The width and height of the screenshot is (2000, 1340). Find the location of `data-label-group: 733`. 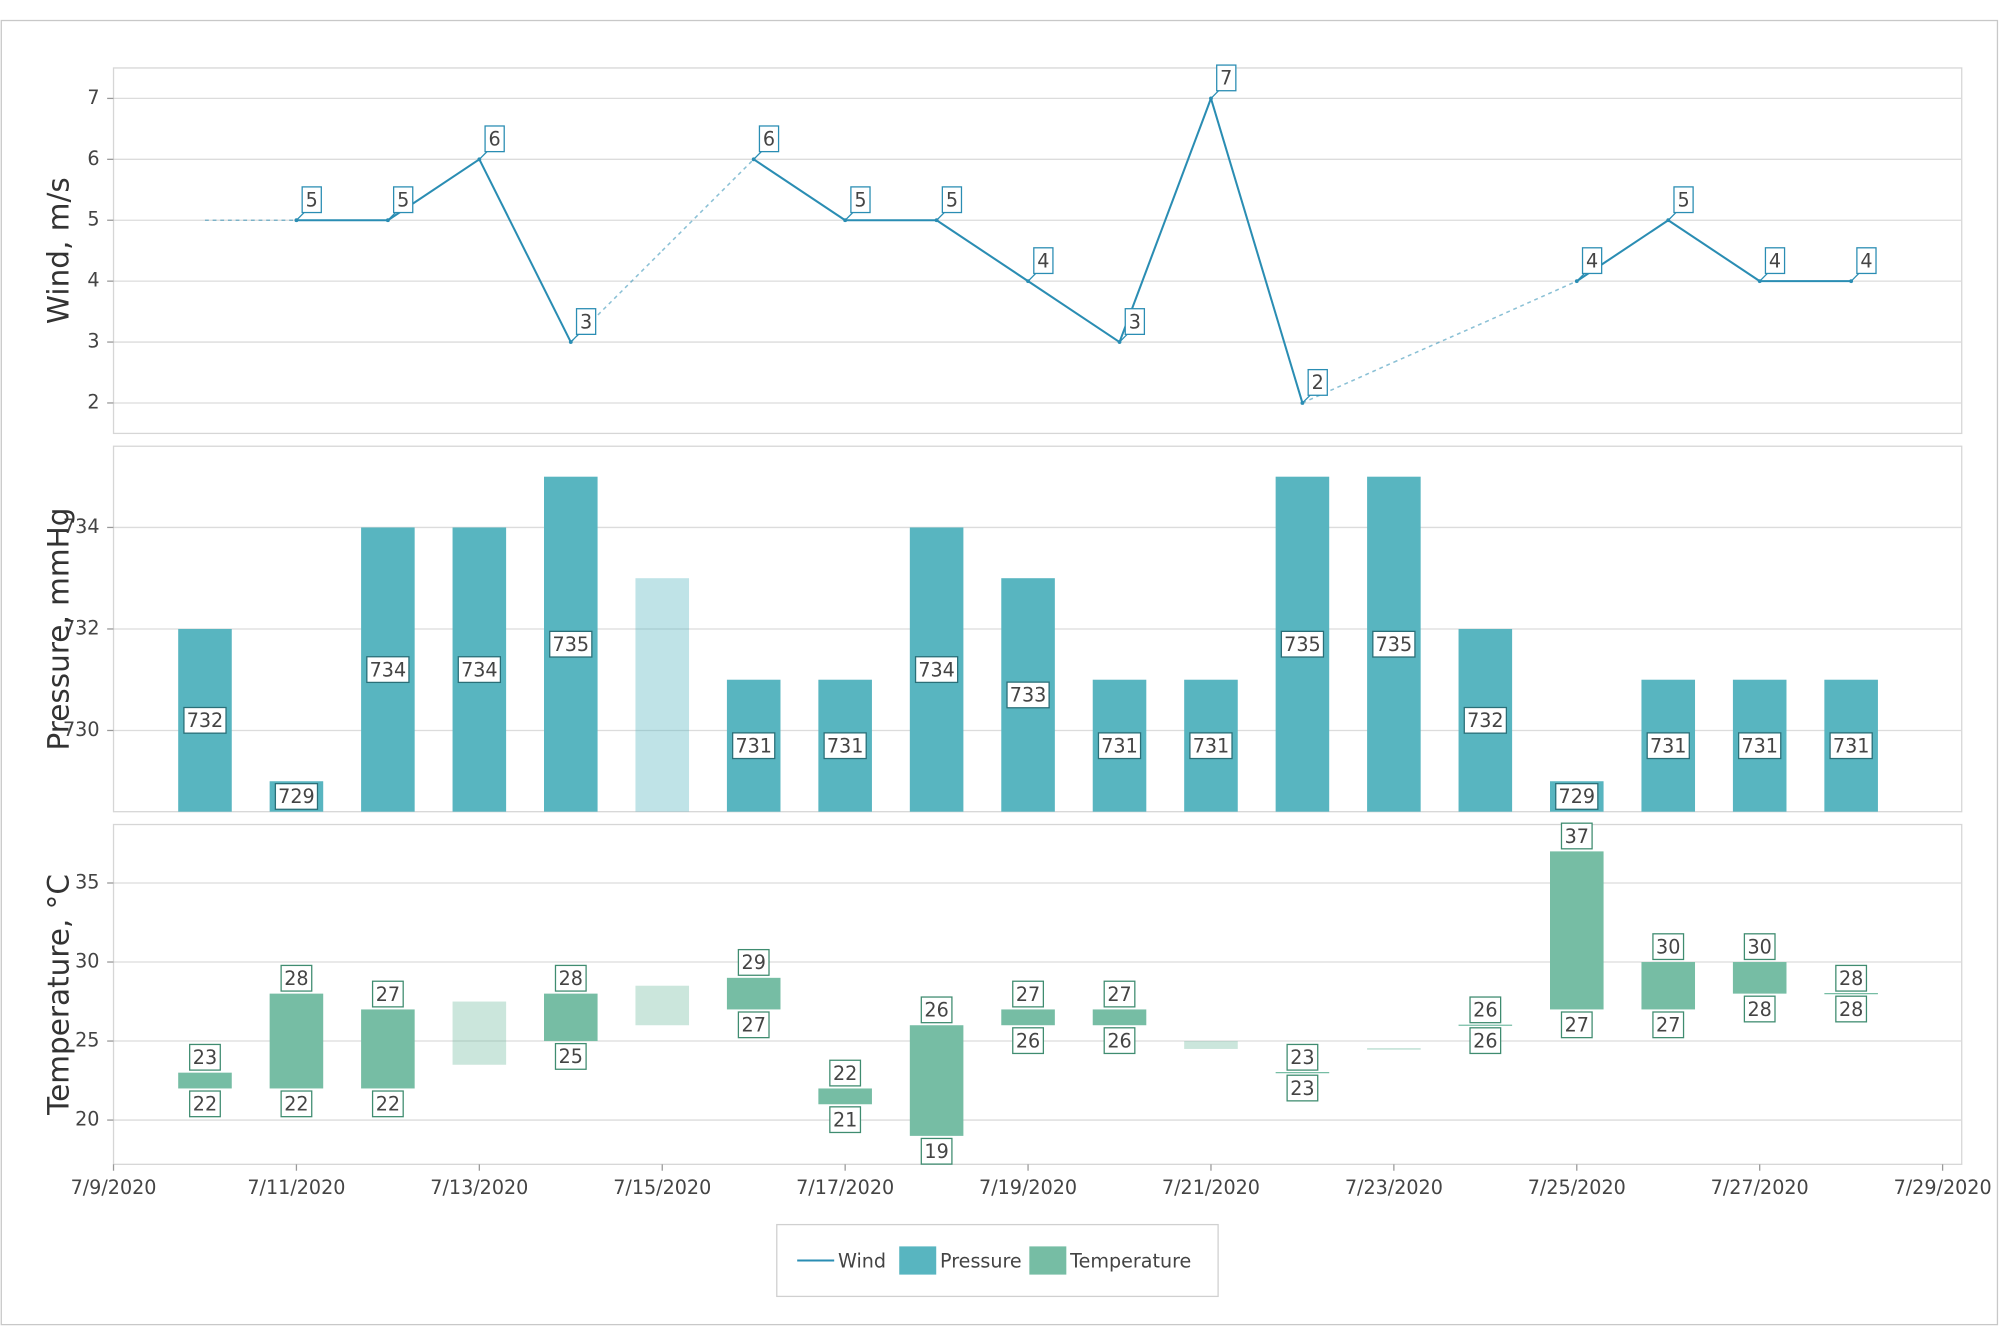

data-label-group: 733 is located at coordinates (1028, 695).